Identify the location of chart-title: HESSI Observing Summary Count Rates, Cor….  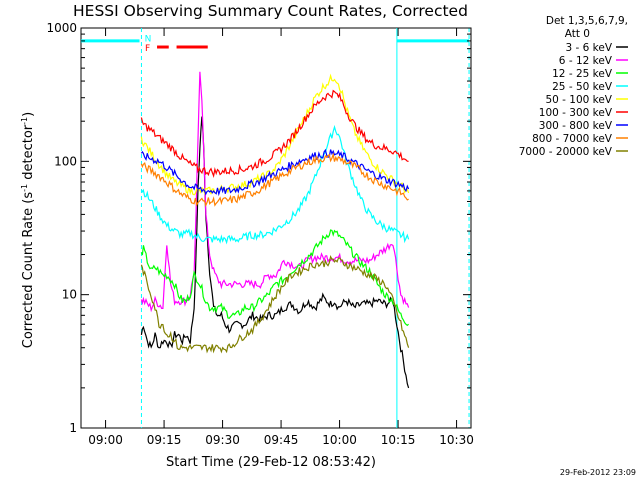
(270, 11).